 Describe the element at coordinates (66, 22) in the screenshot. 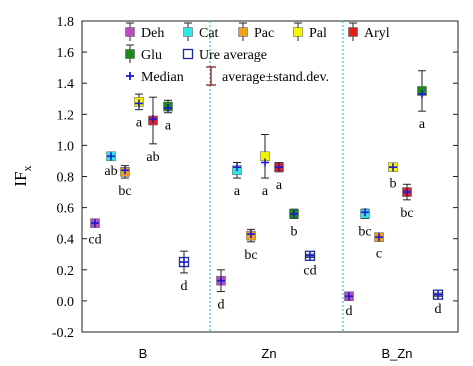

I see `y-tick-label: 1.8` at that location.